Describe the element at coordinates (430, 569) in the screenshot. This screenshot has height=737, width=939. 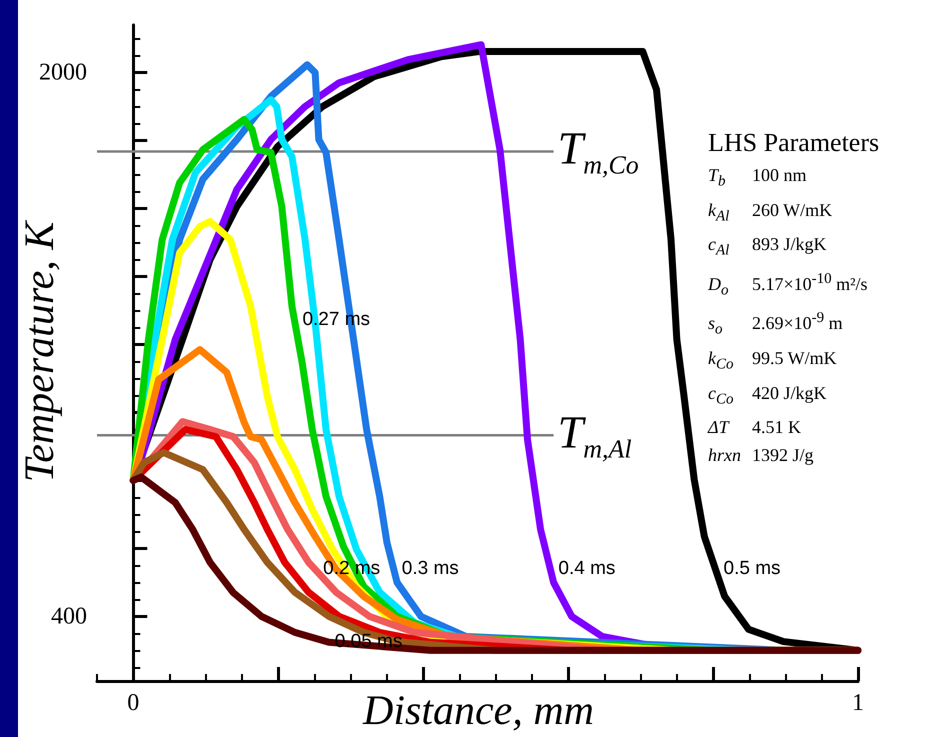
I see `series-label: 0.3 ms` at that location.